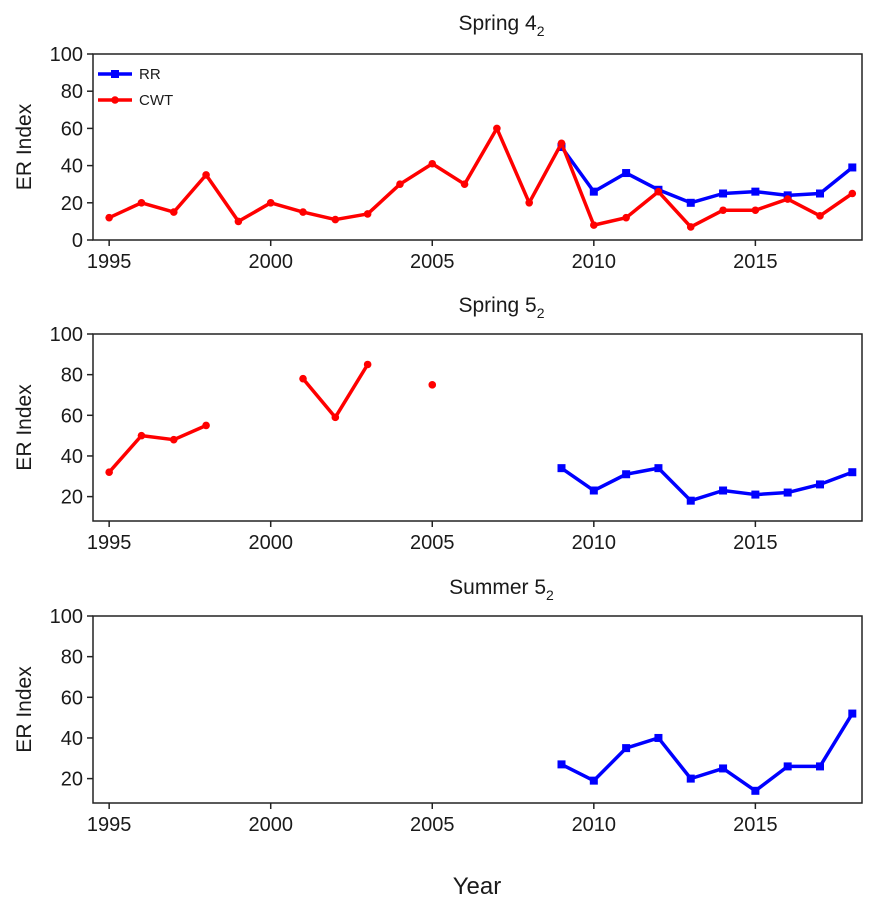 The width and height of the screenshot is (874, 901). What do you see at coordinates (150, 74) in the screenshot?
I see `legend-label: RR` at bounding box center [150, 74].